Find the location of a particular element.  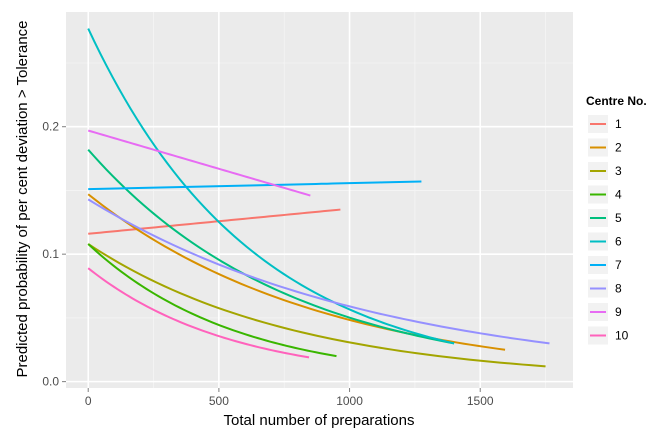

legend-label-9: 9 is located at coordinates (618, 312).